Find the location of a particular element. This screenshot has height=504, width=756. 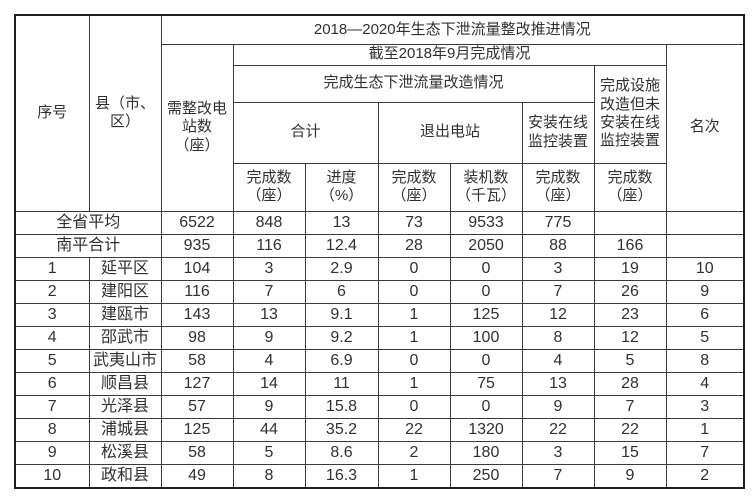

value-cell: 166 is located at coordinates (630, 245).